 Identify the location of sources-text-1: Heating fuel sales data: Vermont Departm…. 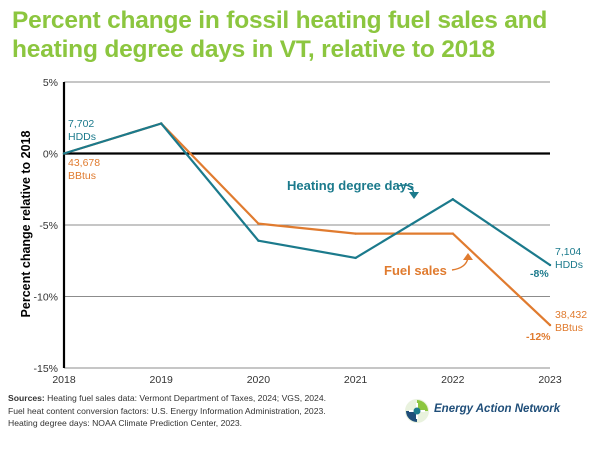
(186, 398).